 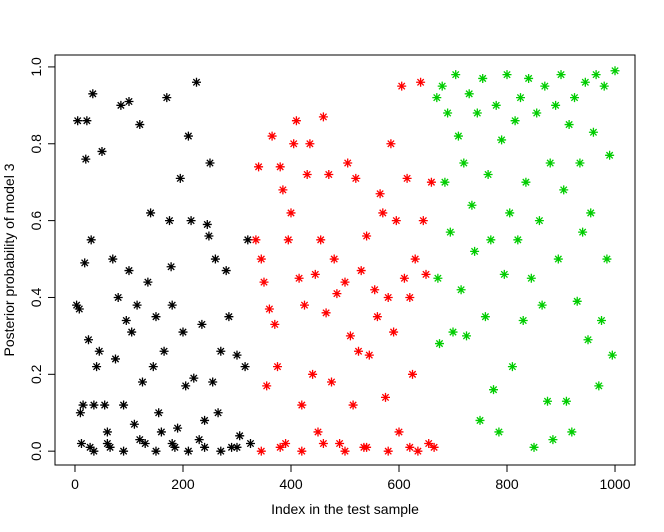 I want to click on y-tick-label: 1.0, so click(x=36, y=67).